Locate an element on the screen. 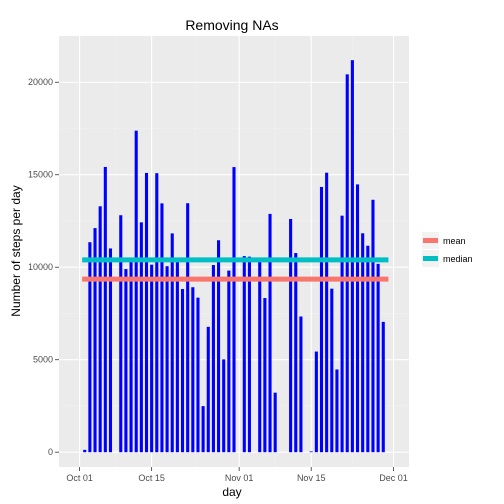  legend-label-median: median is located at coordinates (458, 259).